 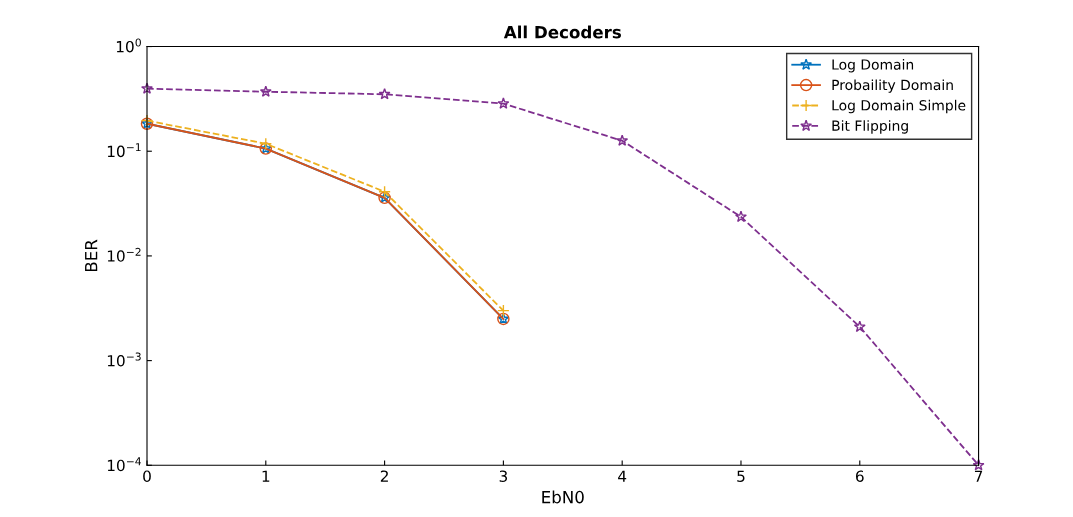 What do you see at coordinates (892, 86) in the screenshot?
I see `legend-label: Probaility Domain` at bounding box center [892, 86].